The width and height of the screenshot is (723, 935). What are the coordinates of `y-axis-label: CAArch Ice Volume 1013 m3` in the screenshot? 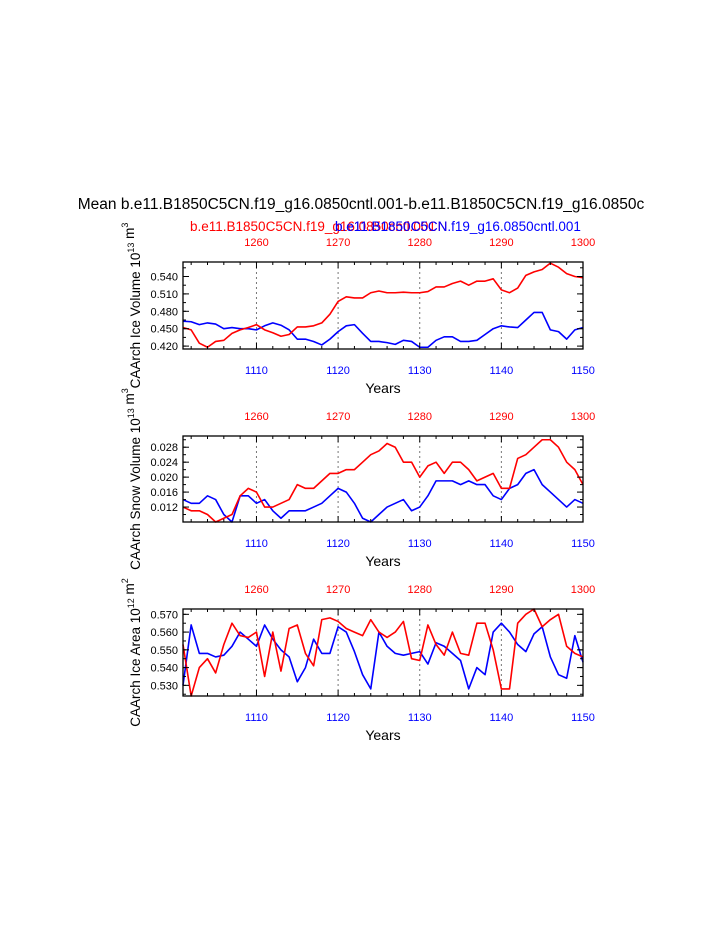 It's located at (131, 306).